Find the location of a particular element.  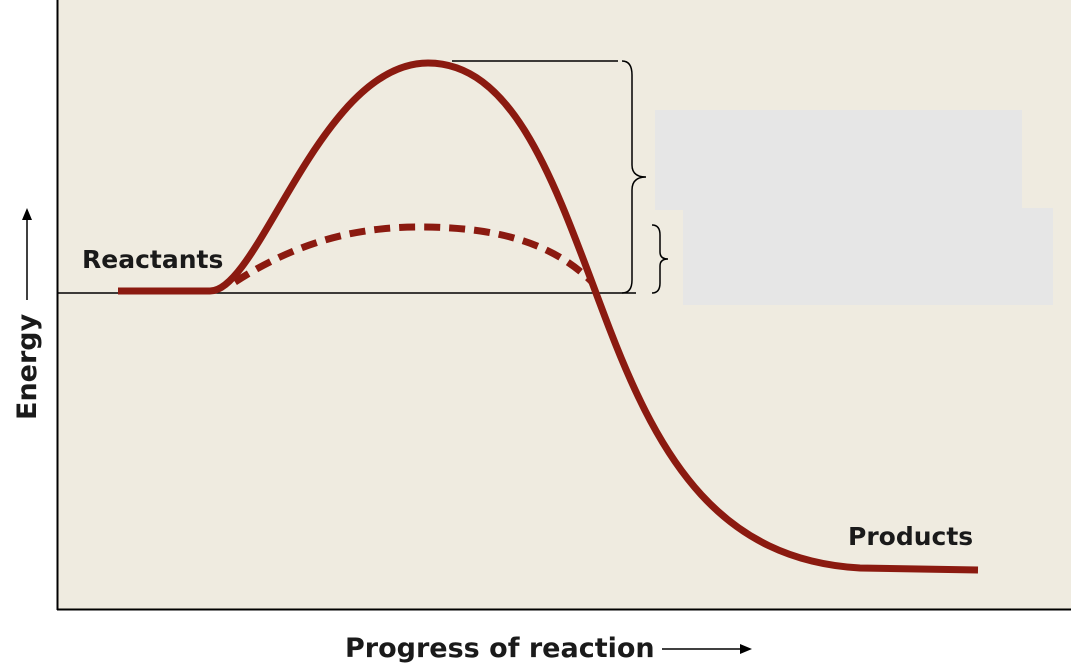

x-axis-label: Progress of reaction is located at coordinates (500, 648).